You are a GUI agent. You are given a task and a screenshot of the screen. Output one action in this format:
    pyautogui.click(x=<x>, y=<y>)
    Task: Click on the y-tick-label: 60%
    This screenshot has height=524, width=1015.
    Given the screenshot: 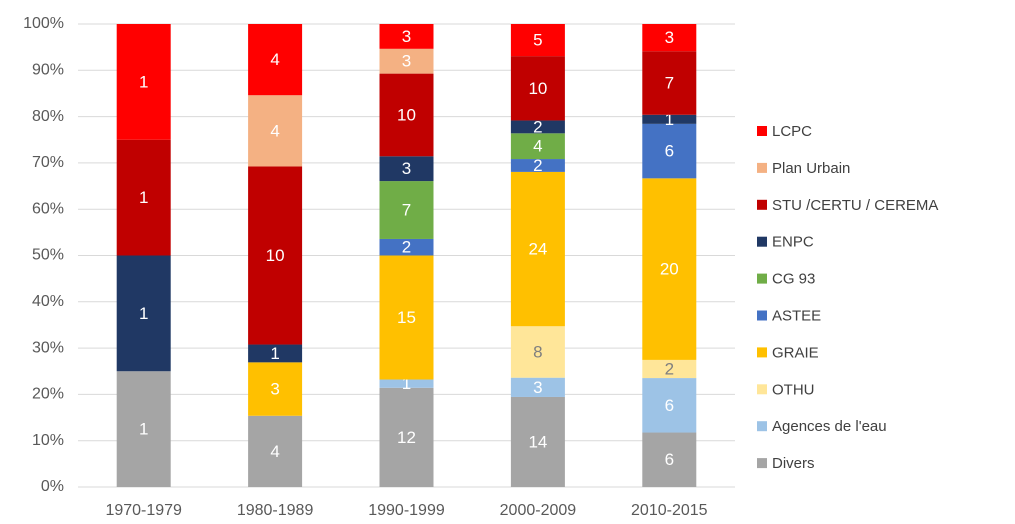 What is the action you would take?
    pyautogui.click(x=48, y=208)
    